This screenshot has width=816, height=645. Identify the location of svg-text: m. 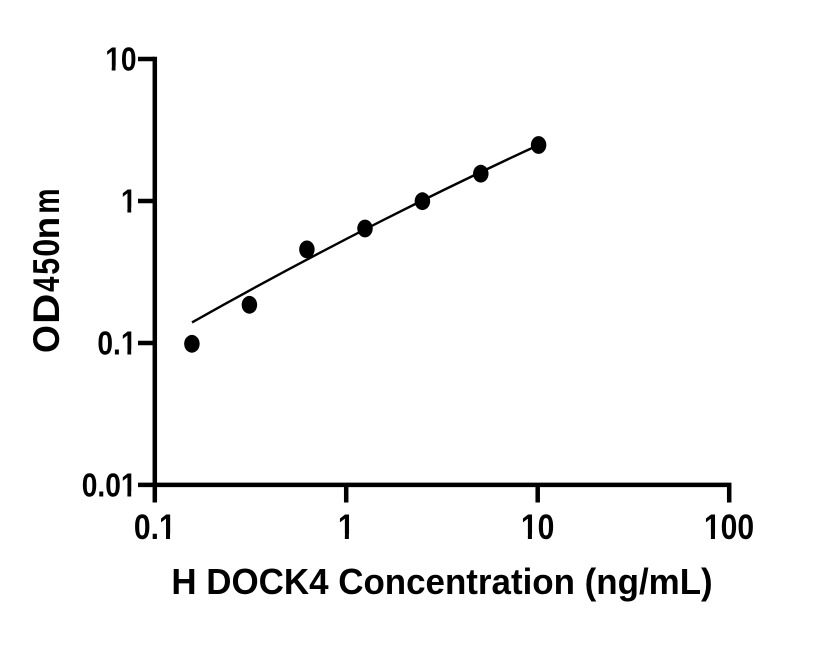
(46, 200).